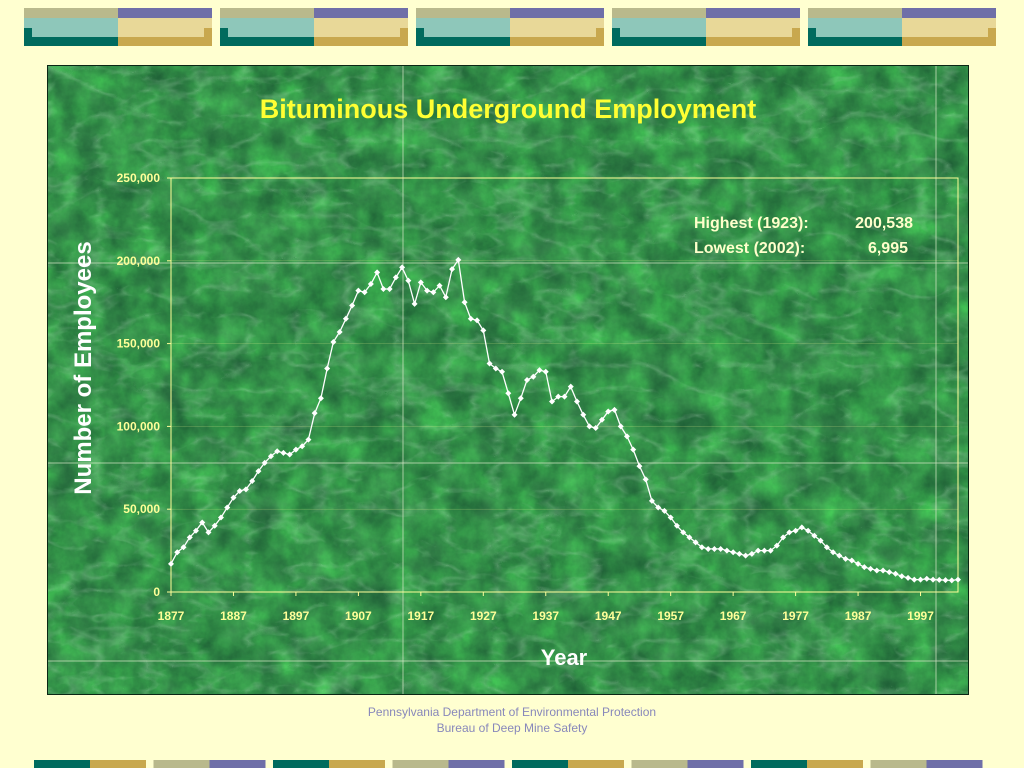 The height and width of the screenshot is (768, 1024). Describe the element at coordinates (733, 616) in the screenshot. I see `x-tick-label: 1967` at that location.